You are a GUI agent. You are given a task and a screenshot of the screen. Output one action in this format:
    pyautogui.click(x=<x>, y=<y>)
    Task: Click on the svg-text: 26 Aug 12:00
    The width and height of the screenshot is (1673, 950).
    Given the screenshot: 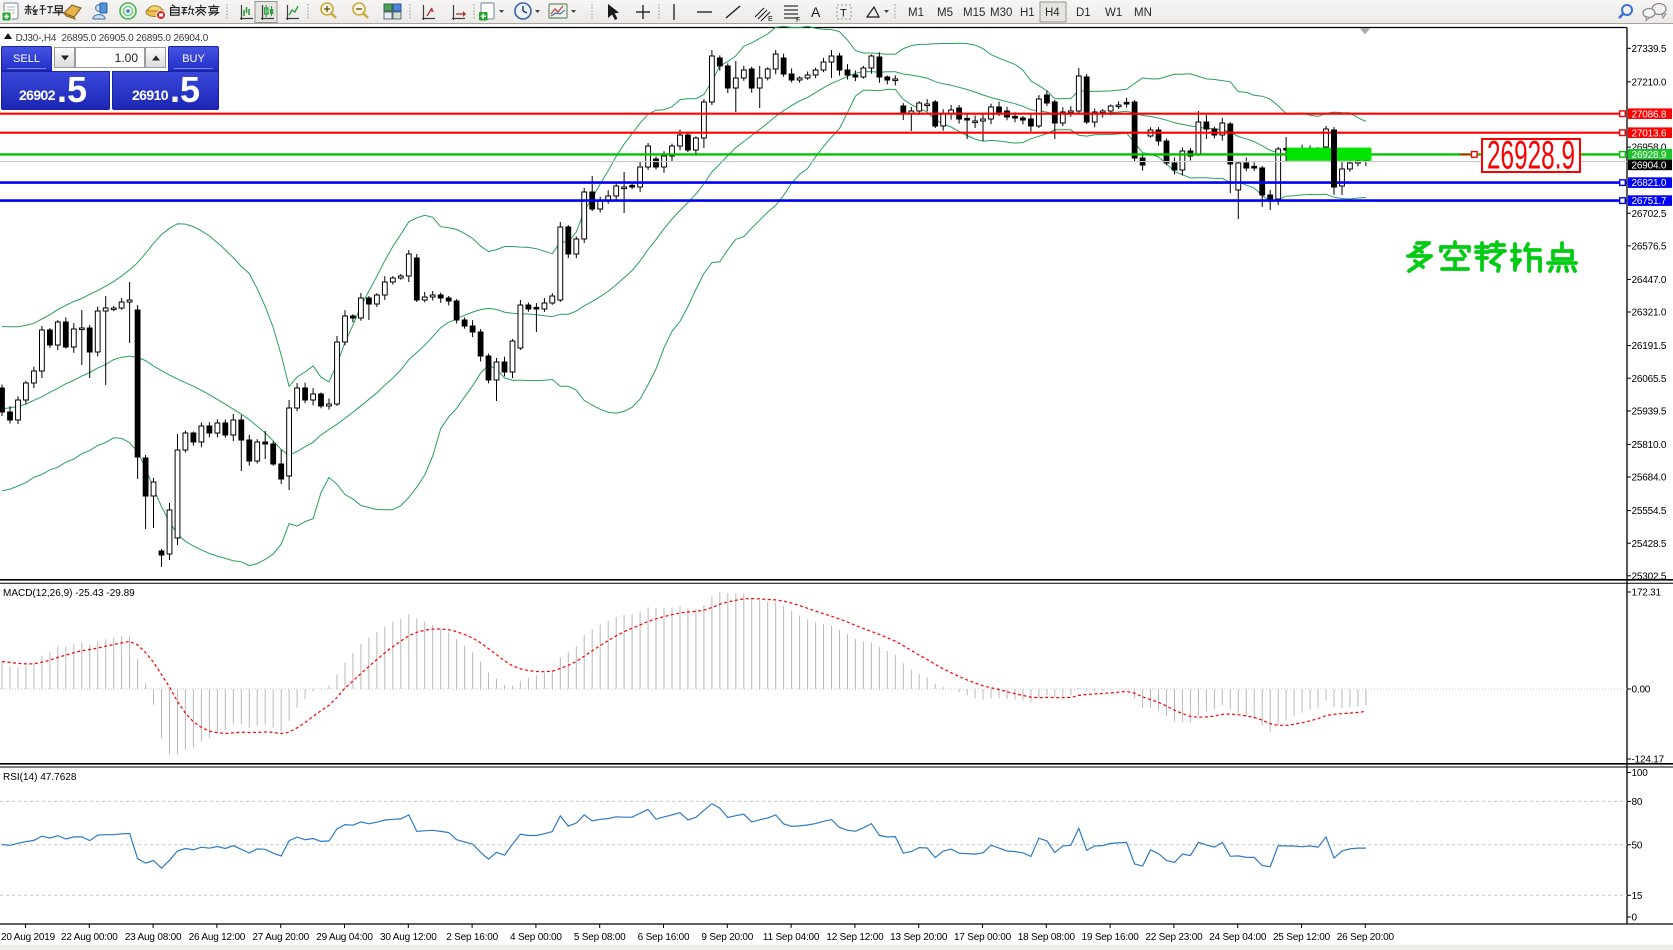 What is the action you would take?
    pyautogui.click(x=217, y=937)
    